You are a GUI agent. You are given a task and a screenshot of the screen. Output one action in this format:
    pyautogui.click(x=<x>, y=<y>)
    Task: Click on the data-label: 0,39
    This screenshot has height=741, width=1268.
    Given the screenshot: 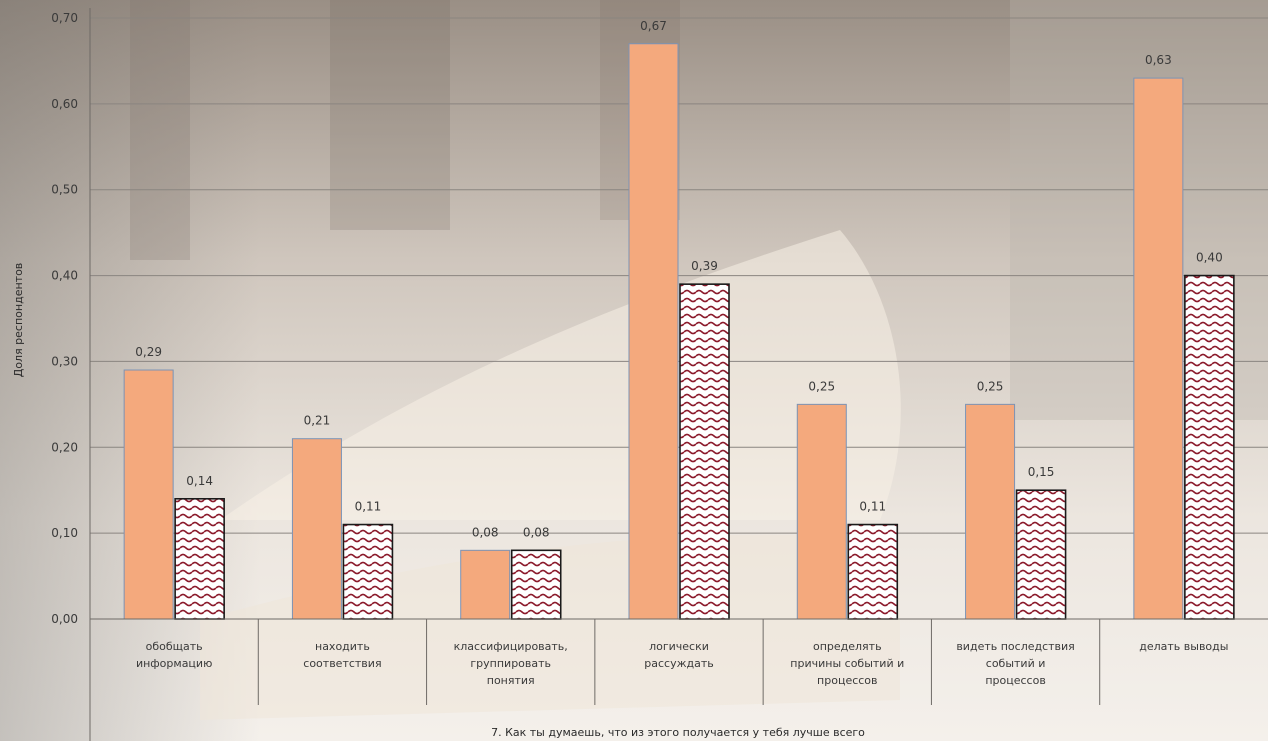 What is the action you would take?
    pyautogui.click(x=704, y=266)
    